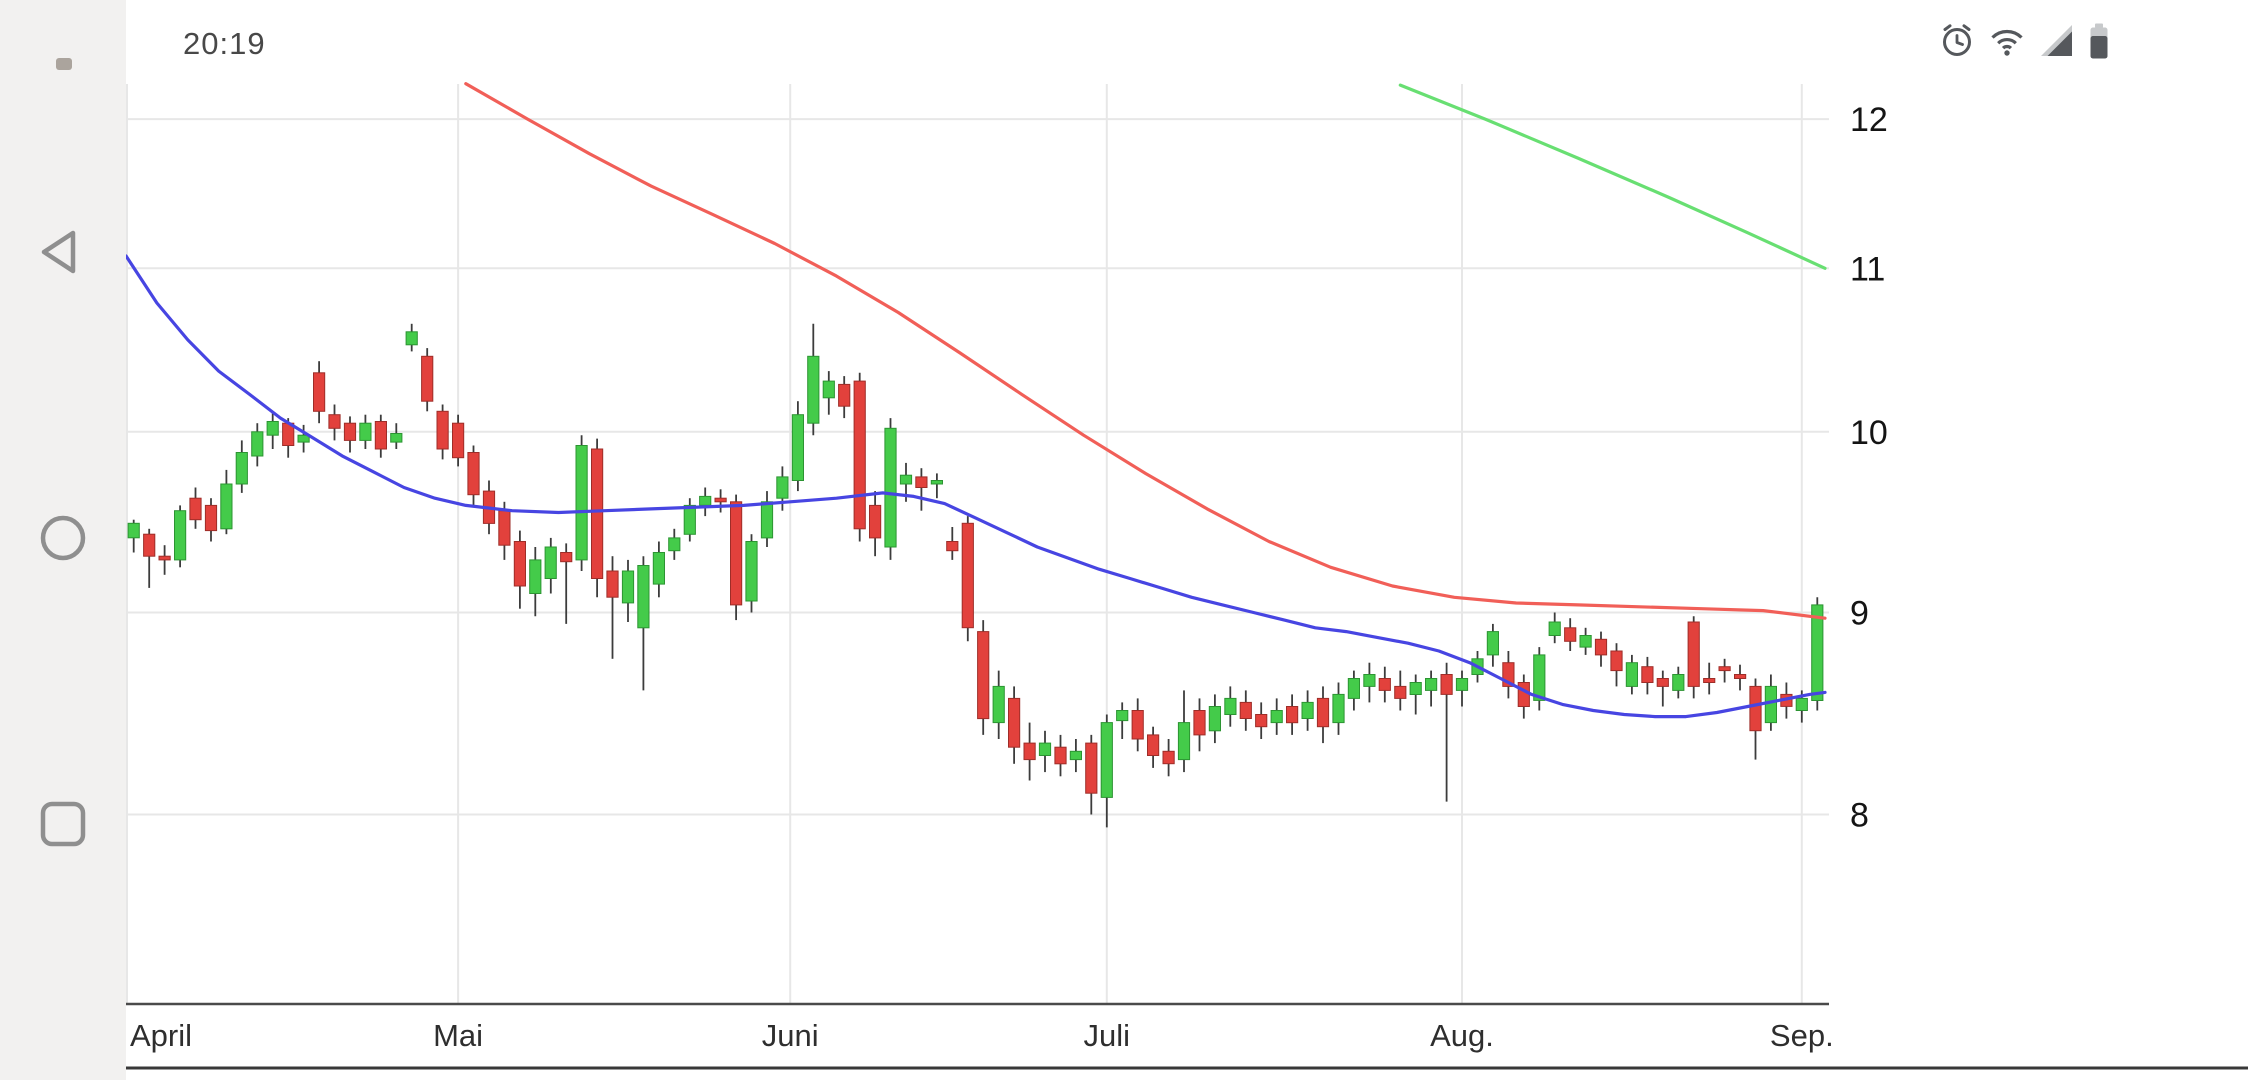  I want to click on y-tick-label: 12, so click(1869, 120).